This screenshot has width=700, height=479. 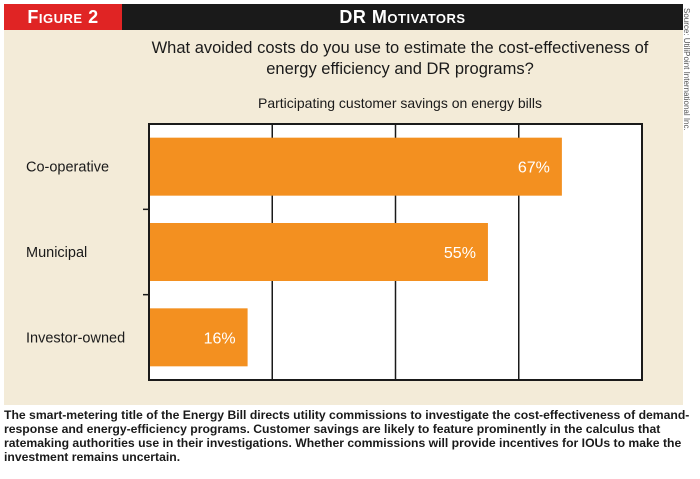 What do you see at coordinates (220, 338) in the screenshot?
I see `data-label: 16%` at bounding box center [220, 338].